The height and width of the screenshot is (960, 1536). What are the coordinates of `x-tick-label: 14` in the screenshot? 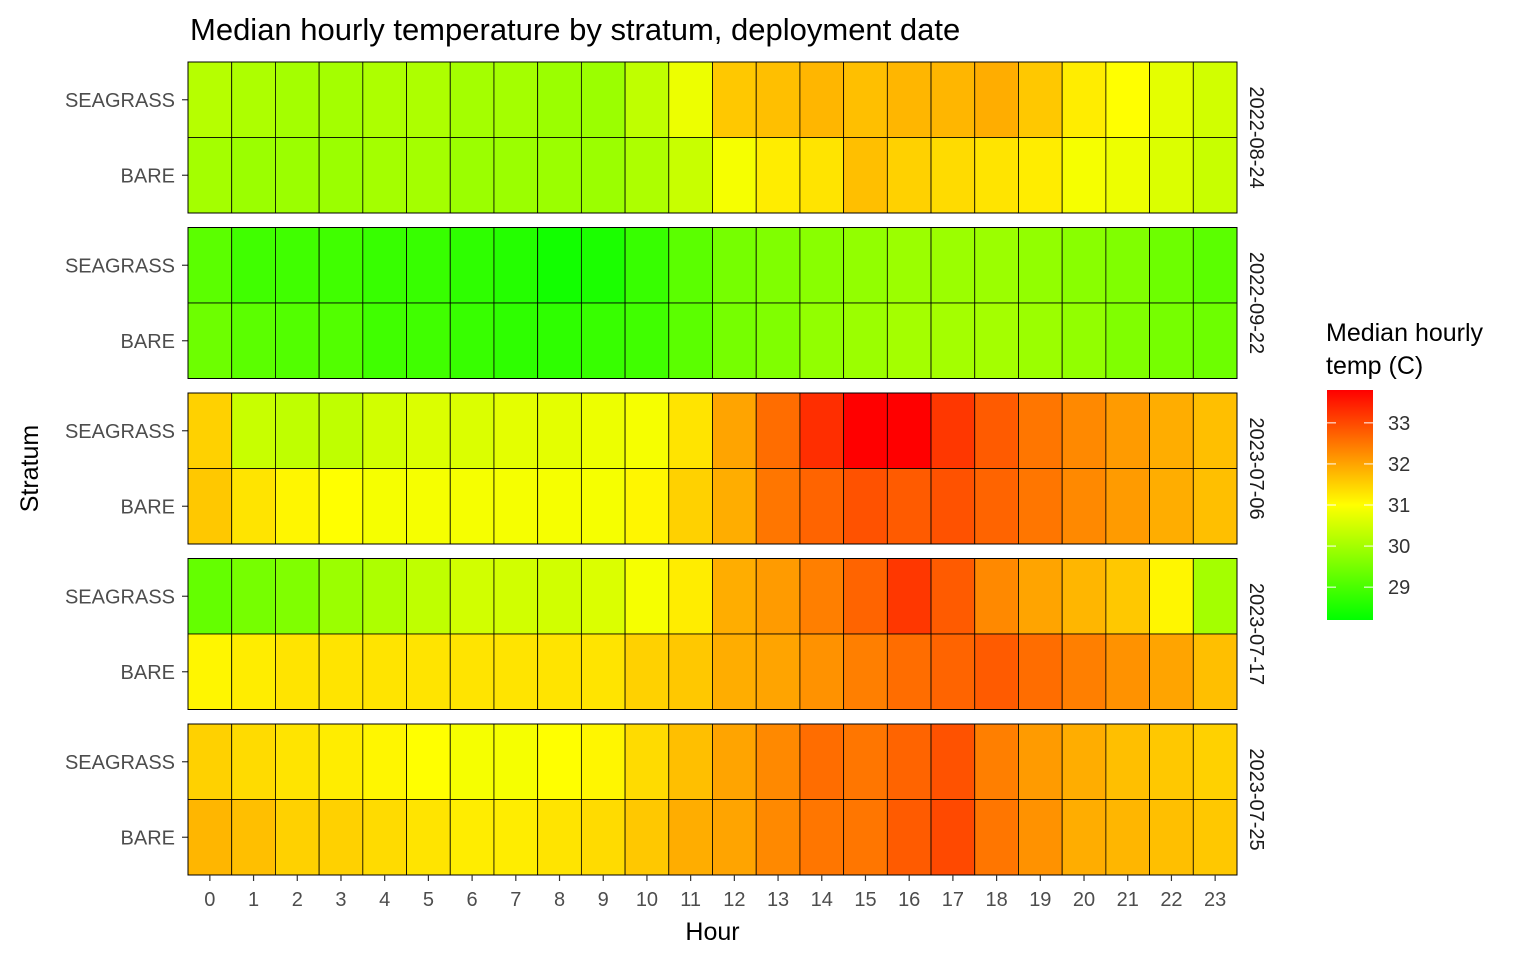 It's located at (822, 900).